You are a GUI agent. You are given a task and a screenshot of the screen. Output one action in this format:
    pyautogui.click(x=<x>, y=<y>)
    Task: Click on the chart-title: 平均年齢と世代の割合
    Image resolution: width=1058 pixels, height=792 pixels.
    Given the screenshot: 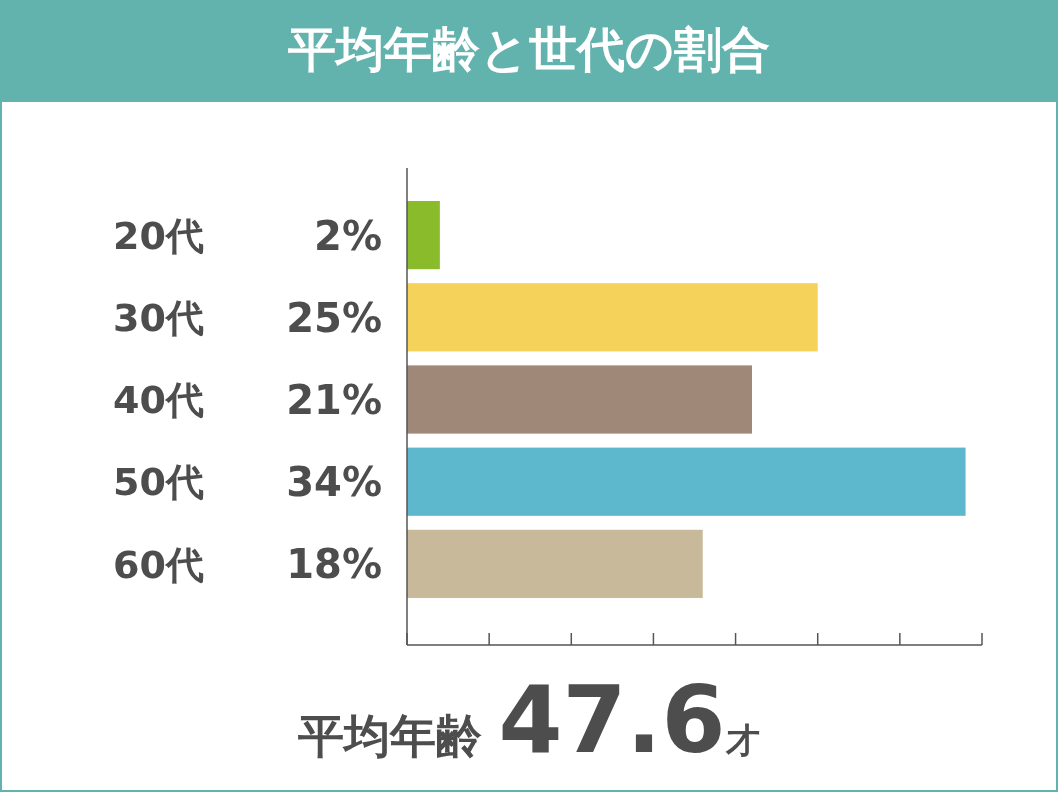 What is the action you would take?
    pyautogui.click(x=528, y=49)
    